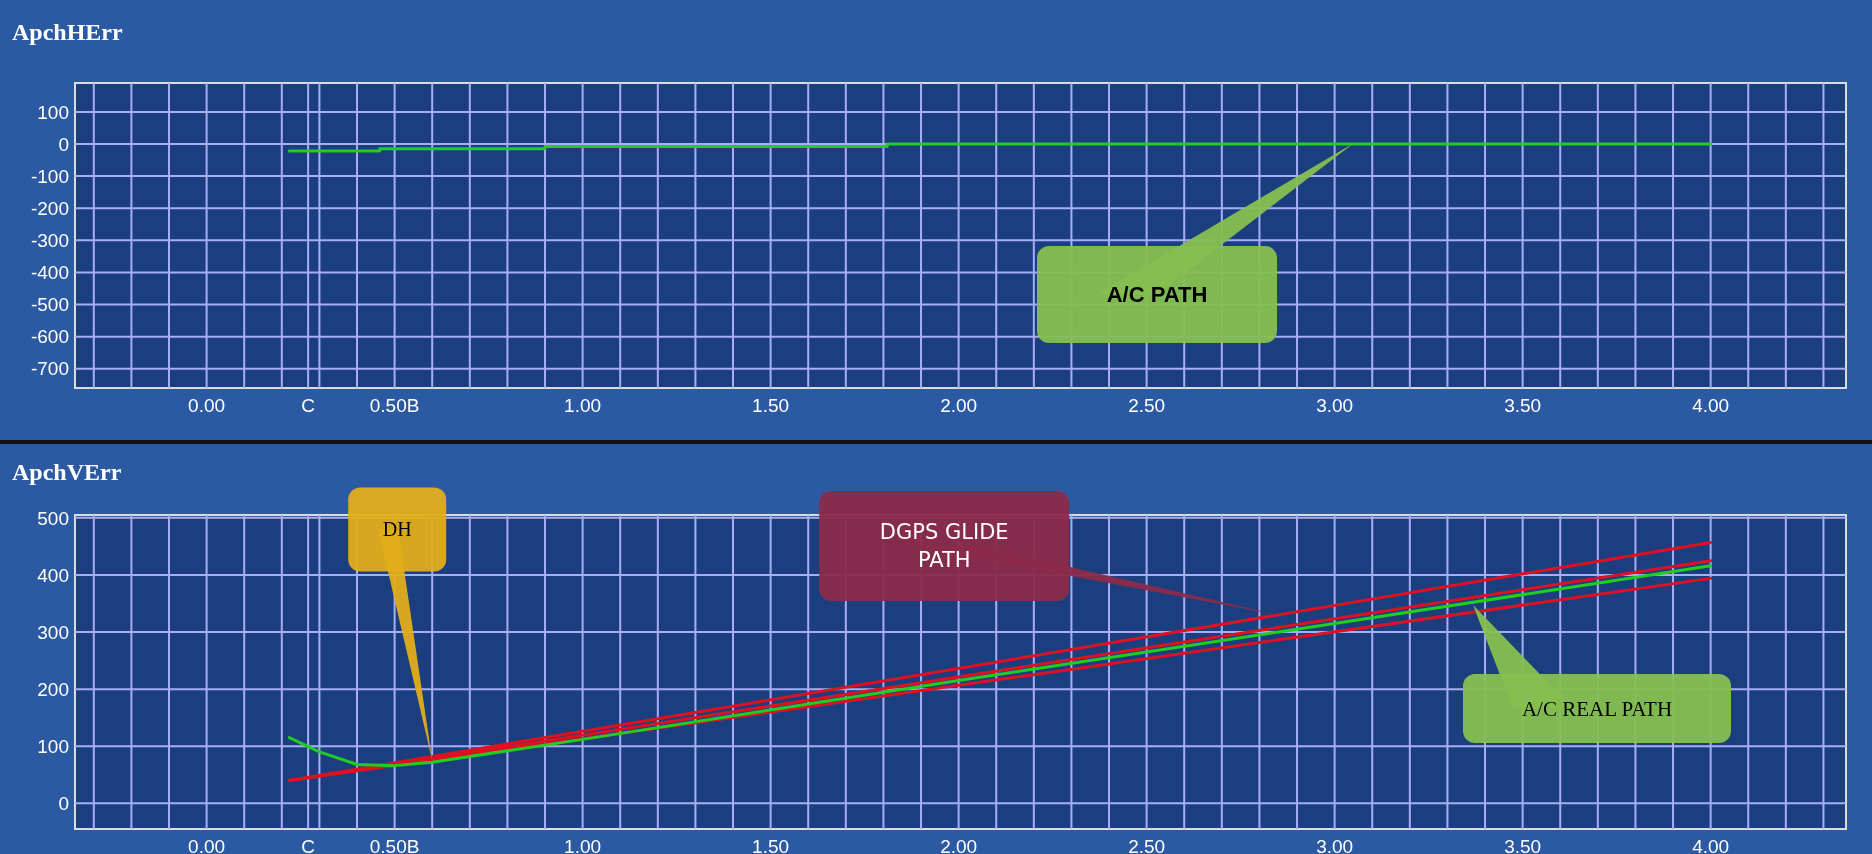 The height and width of the screenshot is (854, 1872). What do you see at coordinates (49, 176) in the screenshot?
I see `y-tick-label: -100` at bounding box center [49, 176].